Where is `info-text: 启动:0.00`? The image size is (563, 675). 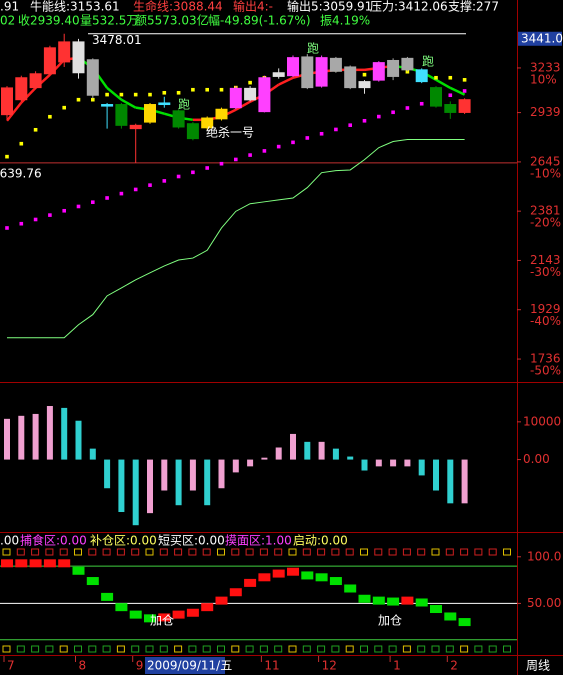
info-text: 启动:0.00 is located at coordinates (320, 541).